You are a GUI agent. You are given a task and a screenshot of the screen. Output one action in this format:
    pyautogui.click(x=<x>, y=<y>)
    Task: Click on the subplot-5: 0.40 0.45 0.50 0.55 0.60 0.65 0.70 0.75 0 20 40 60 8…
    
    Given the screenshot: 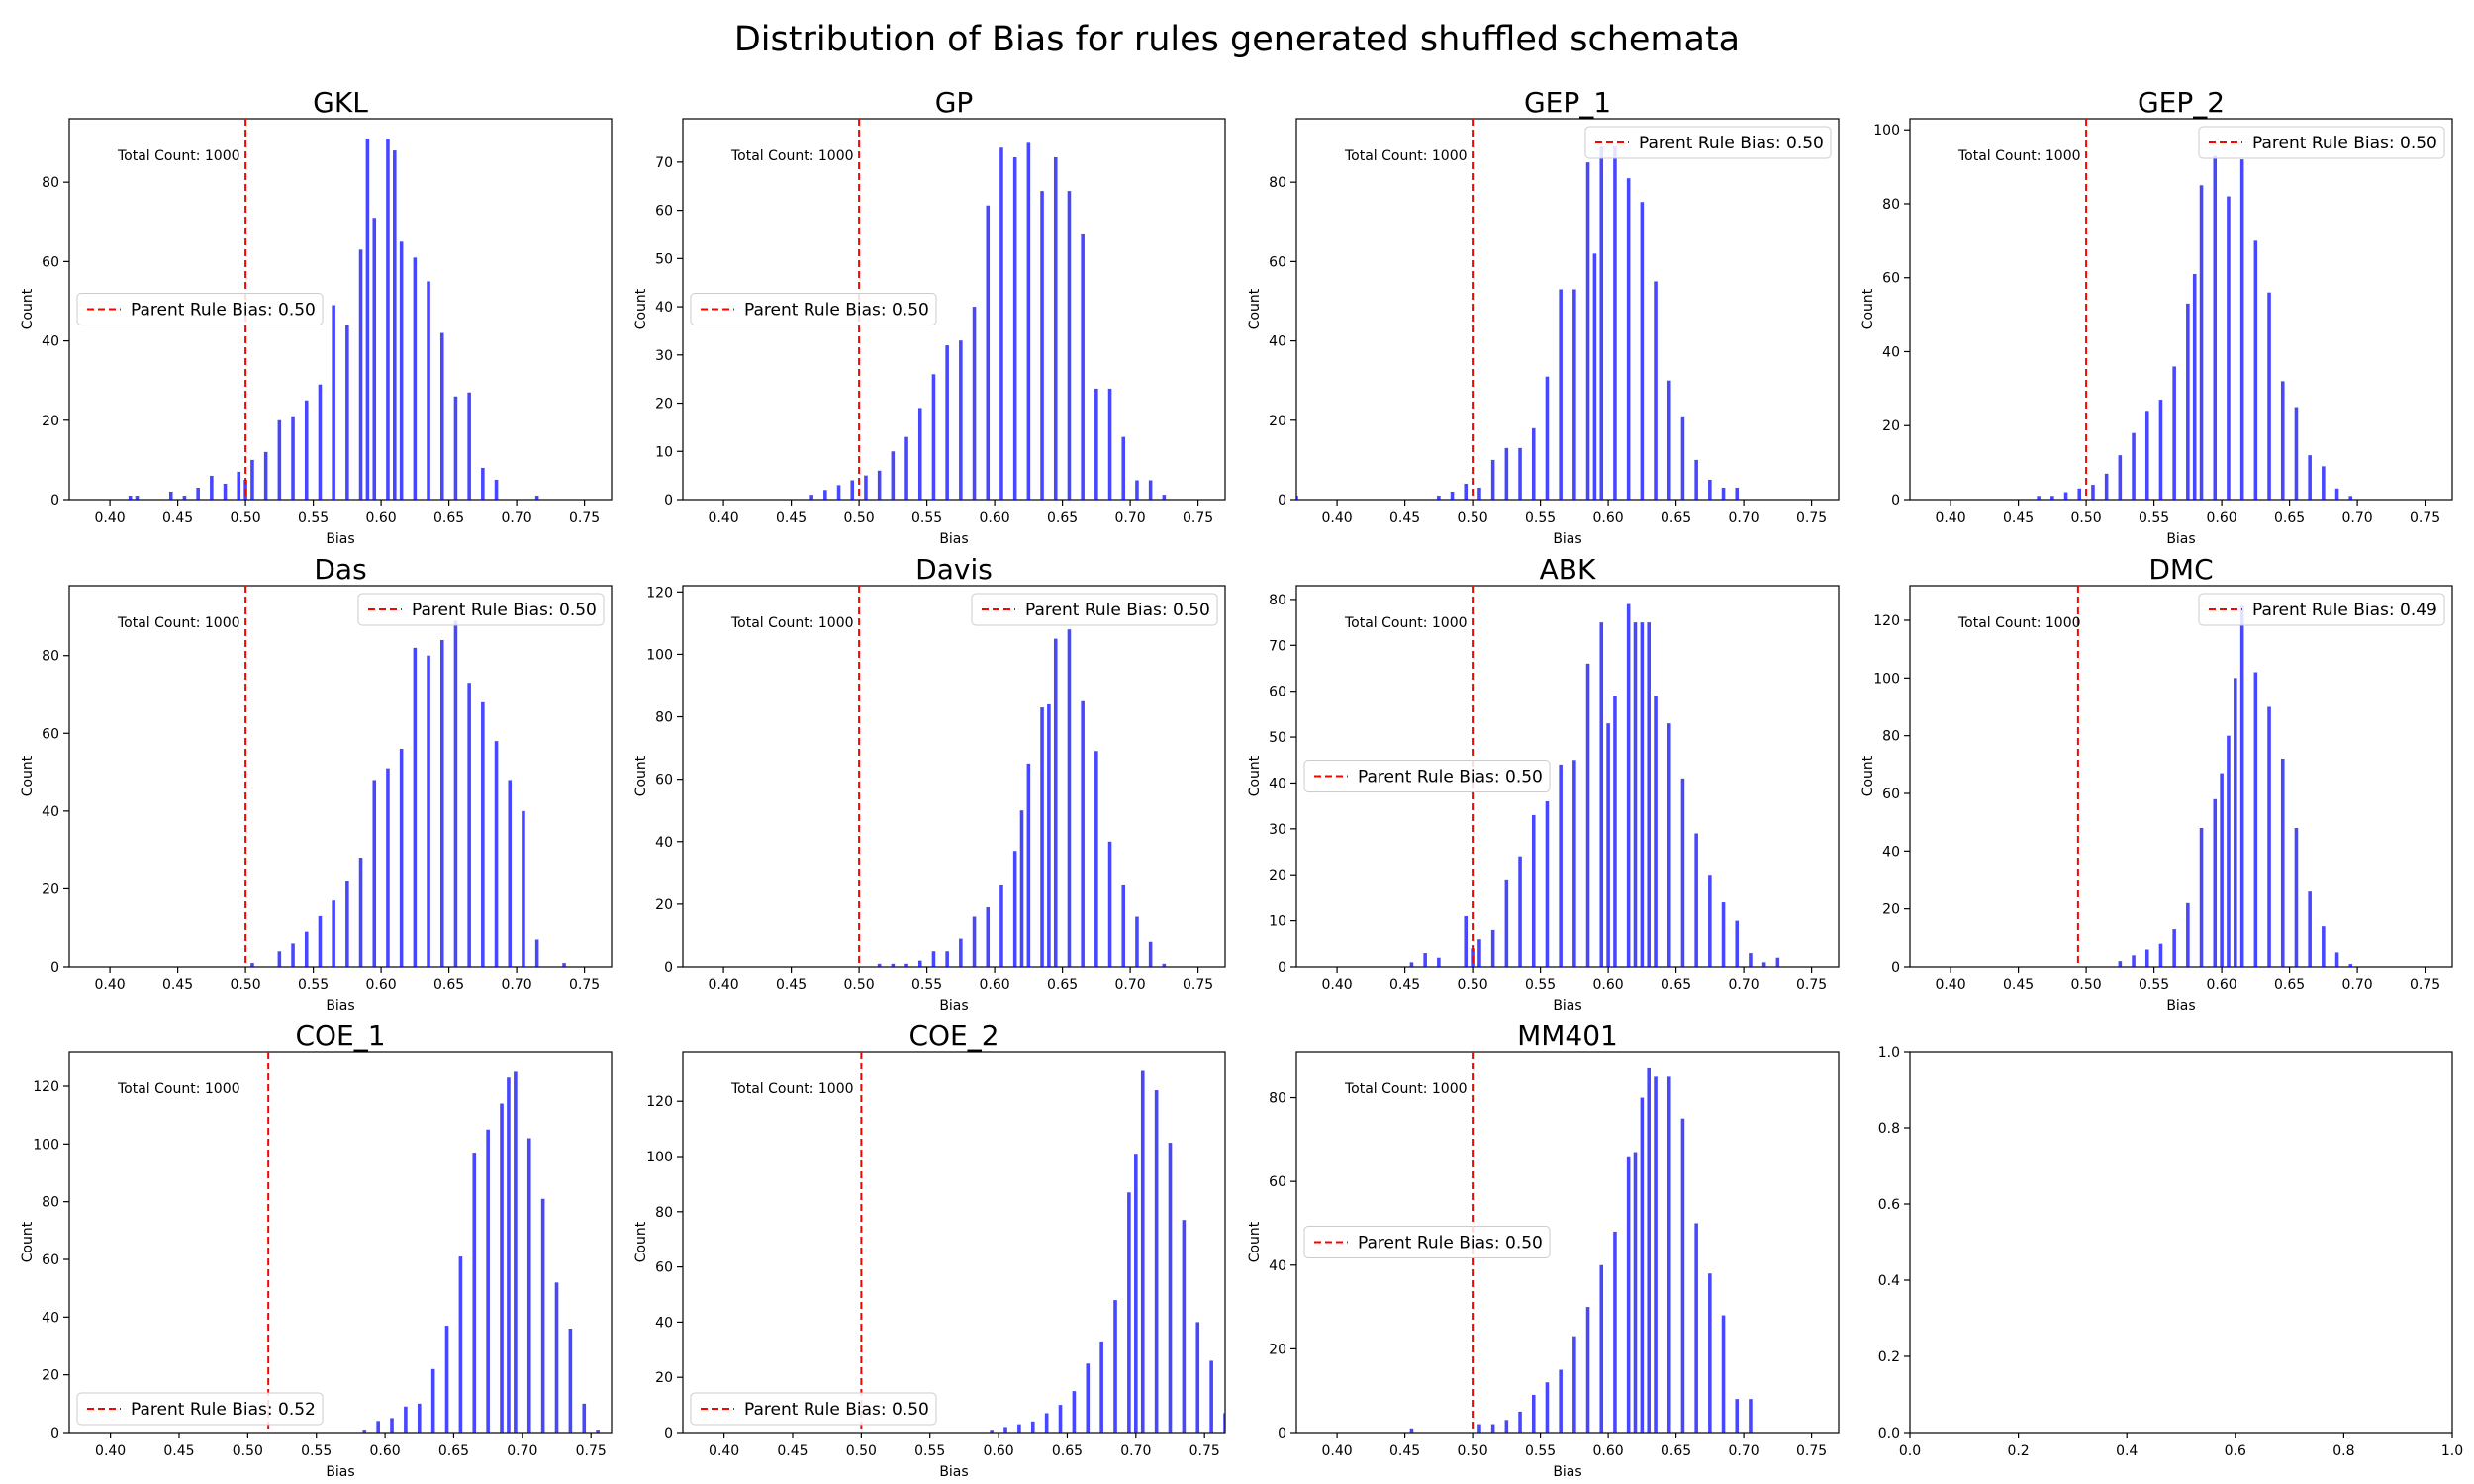 What is the action you would take?
    pyautogui.click(x=317, y=783)
    